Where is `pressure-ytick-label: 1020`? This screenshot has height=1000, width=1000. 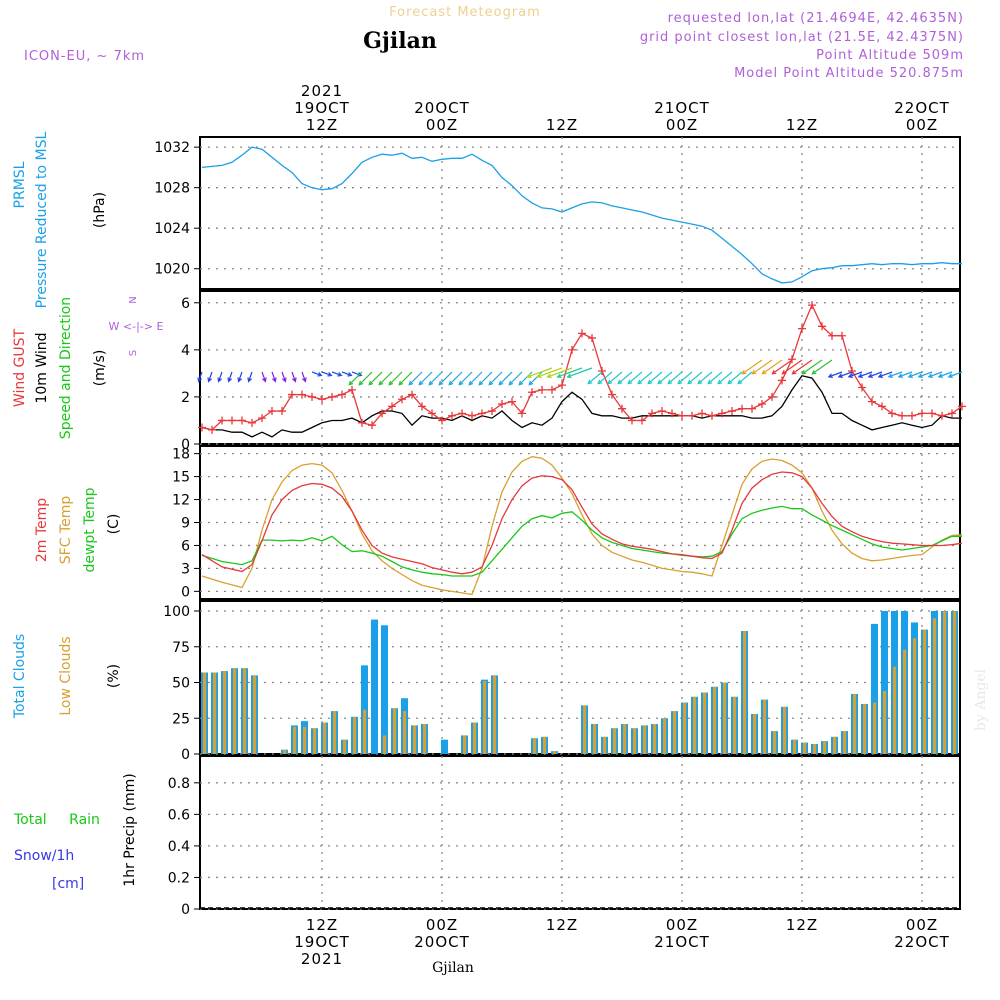
pressure-ytick-label: 1020 is located at coordinates (172, 270).